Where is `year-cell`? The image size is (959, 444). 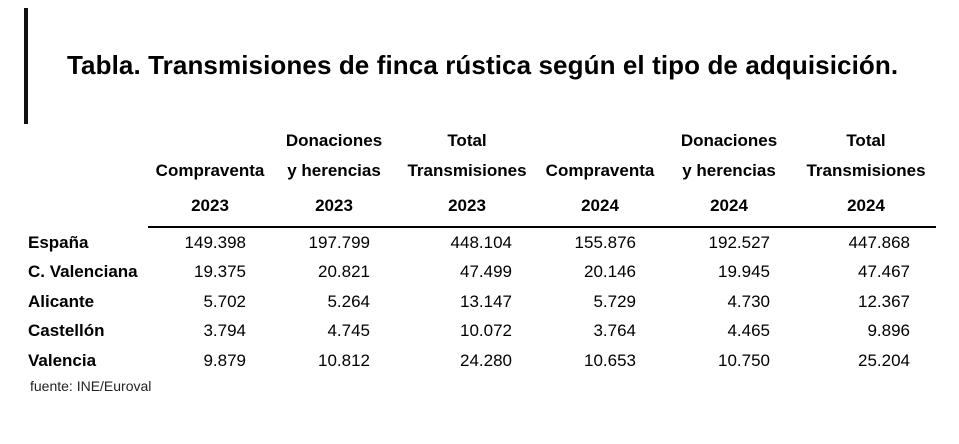
year-cell is located at coordinates (88, 206).